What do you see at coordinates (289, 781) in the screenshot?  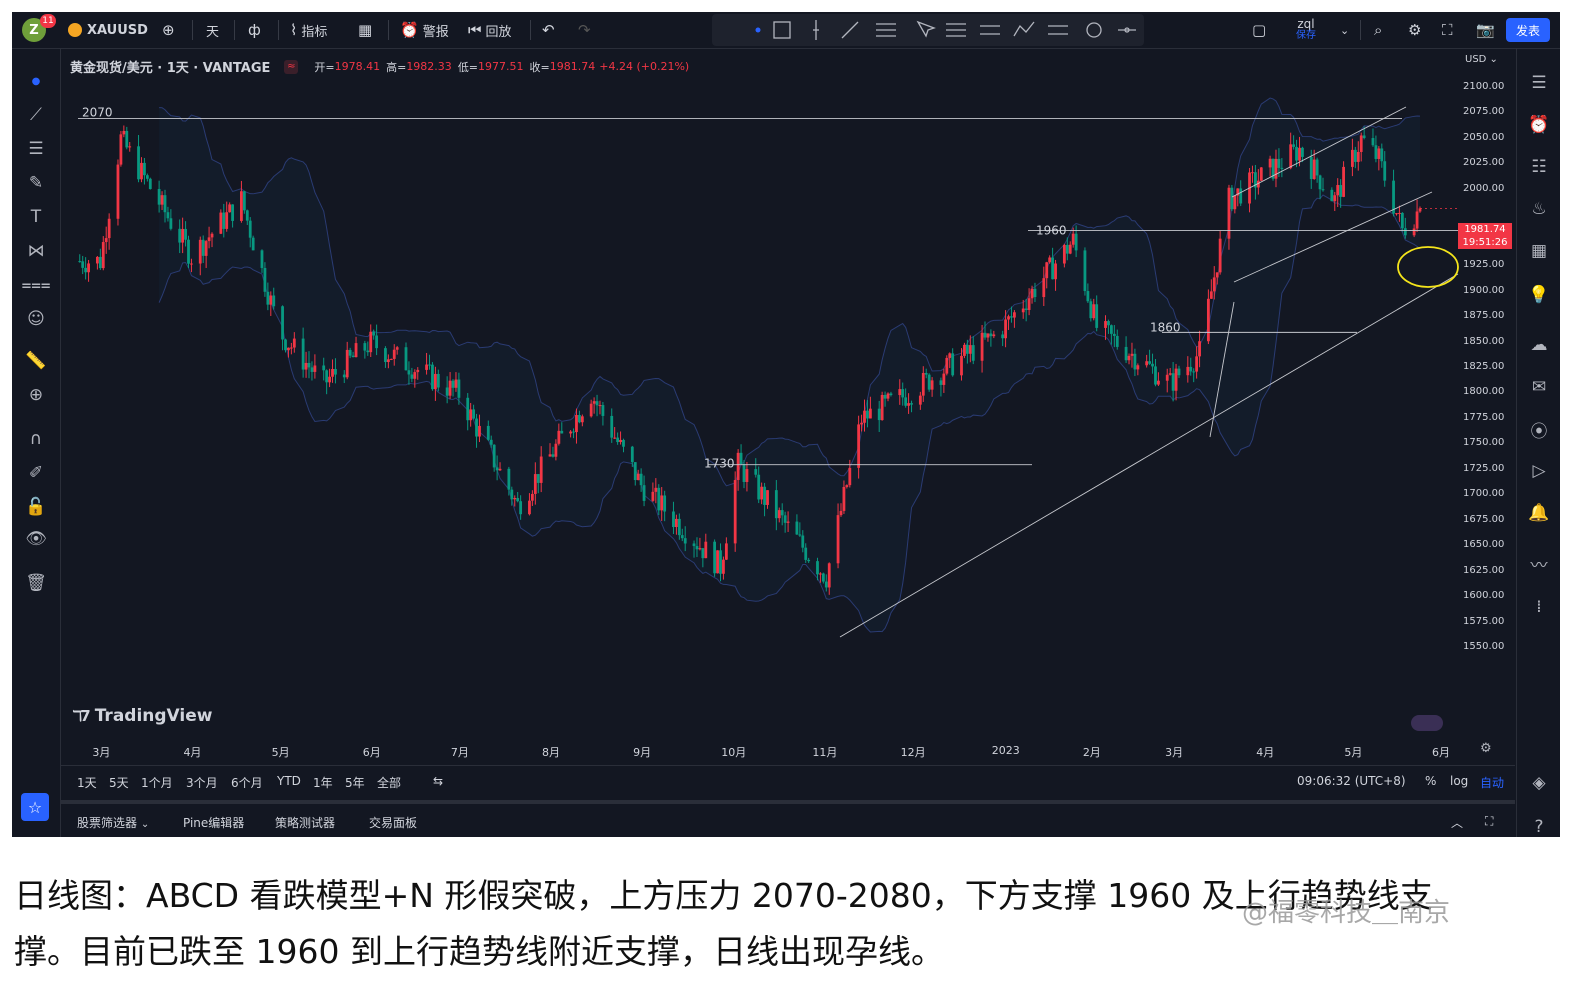 I see `range-ytd: YTD` at bounding box center [289, 781].